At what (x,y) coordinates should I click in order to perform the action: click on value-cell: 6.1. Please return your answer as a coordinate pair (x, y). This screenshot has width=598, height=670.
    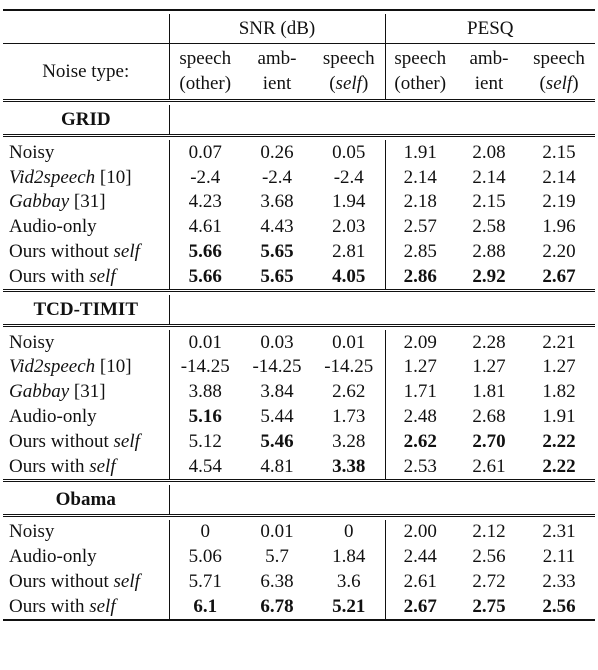
    Looking at the image, I should click on (204, 607).